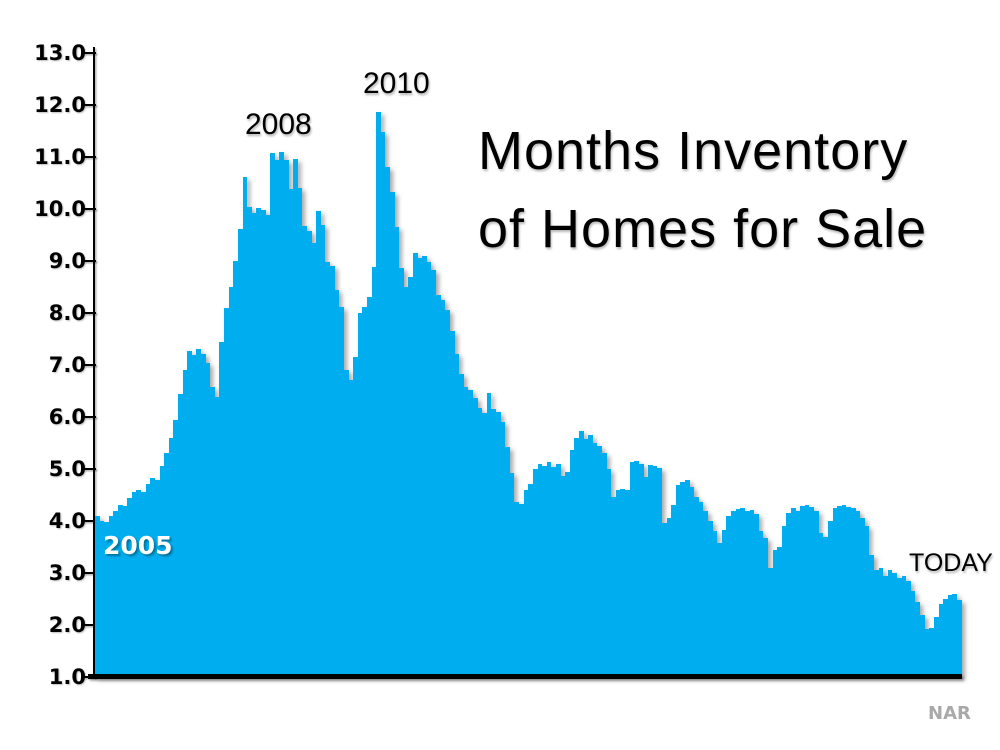 Image resolution: width=1000 pixels, height=750 pixels. I want to click on y-tick-label: 10.0, so click(60, 209).